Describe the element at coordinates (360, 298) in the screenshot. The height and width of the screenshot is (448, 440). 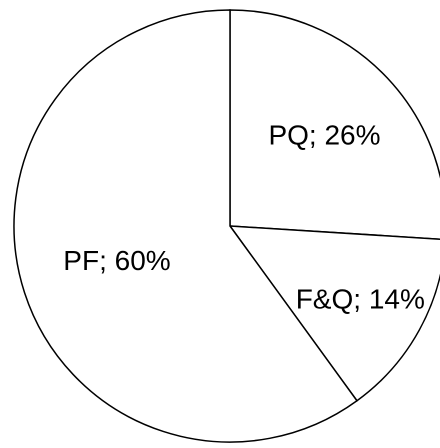
I see `data-label-f-q: F&Q; 14%` at that location.